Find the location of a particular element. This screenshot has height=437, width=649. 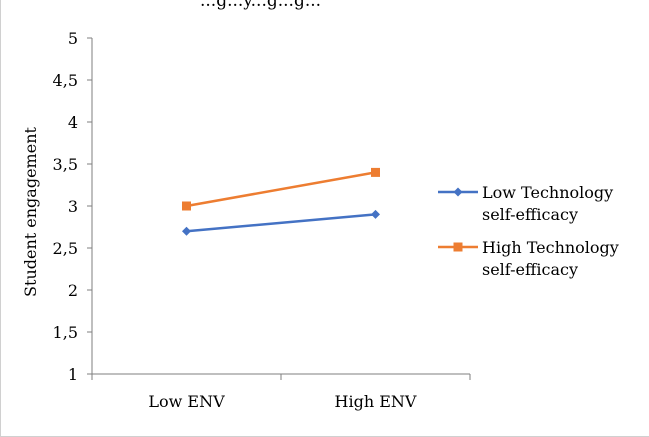

y-tick-label: 3,5 is located at coordinates (65, 164).